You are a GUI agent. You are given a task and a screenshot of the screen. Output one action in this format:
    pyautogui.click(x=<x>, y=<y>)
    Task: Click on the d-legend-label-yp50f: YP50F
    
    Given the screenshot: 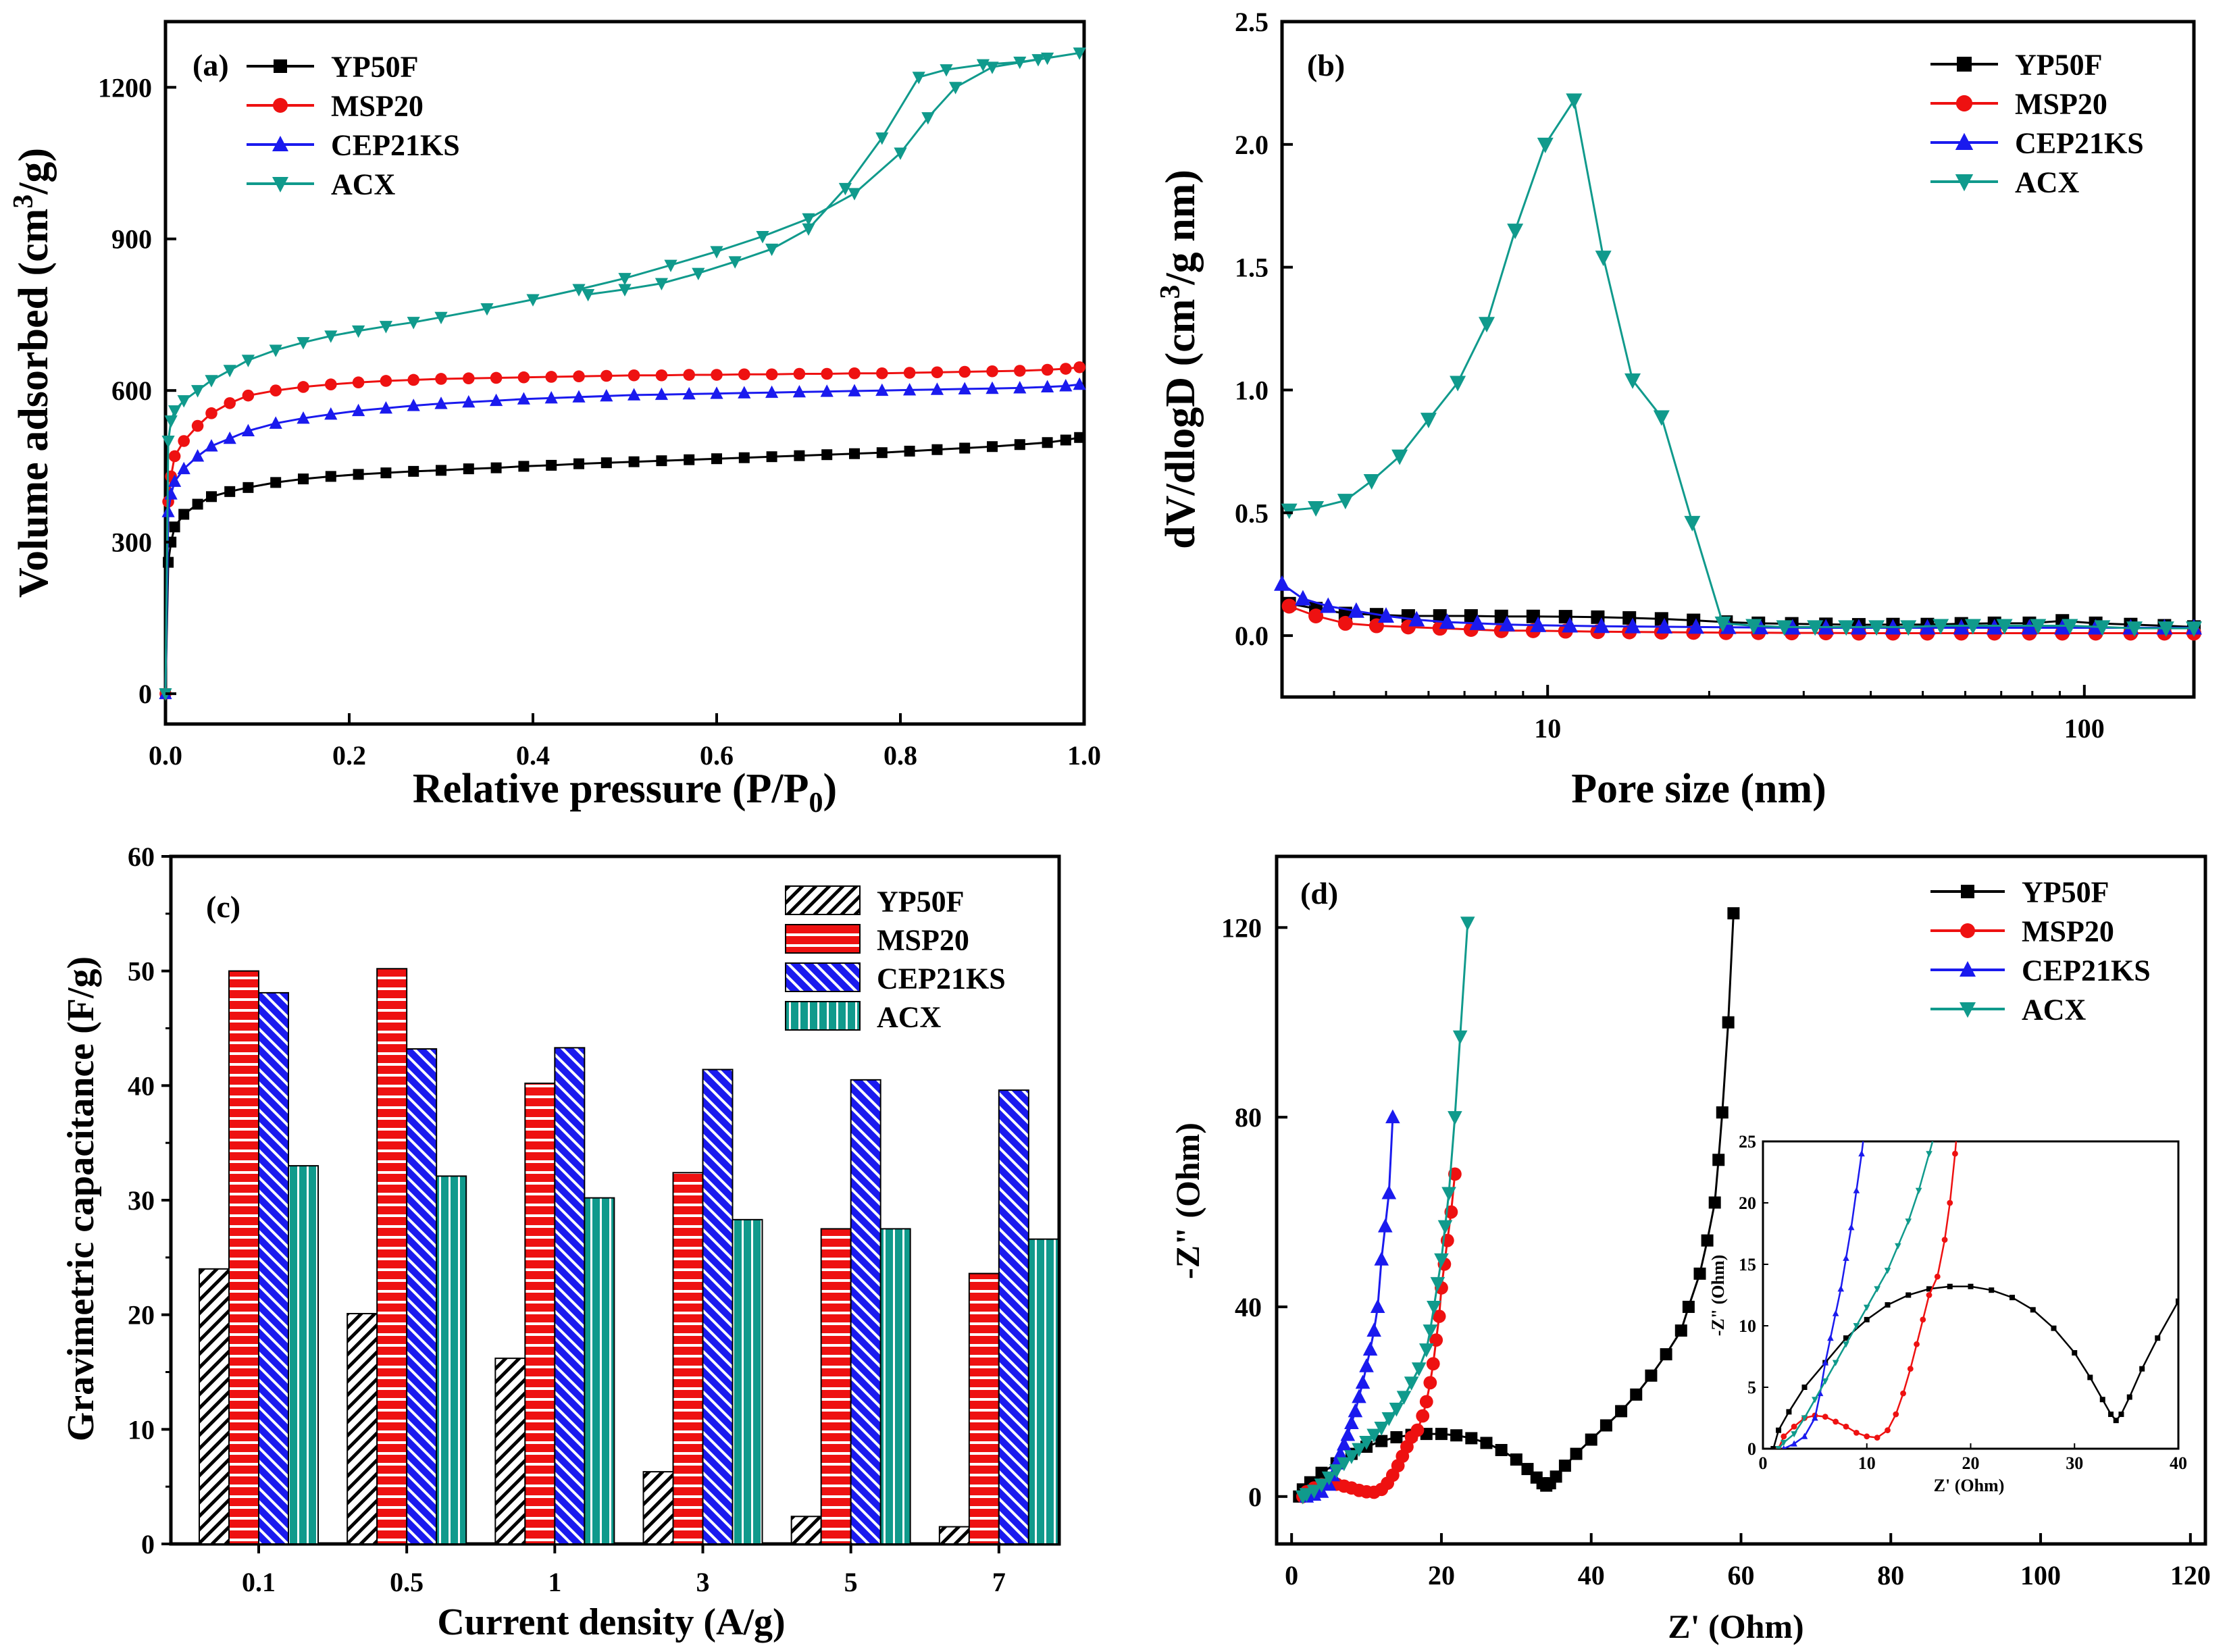 What is the action you would take?
    pyautogui.click(x=2065, y=892)
    